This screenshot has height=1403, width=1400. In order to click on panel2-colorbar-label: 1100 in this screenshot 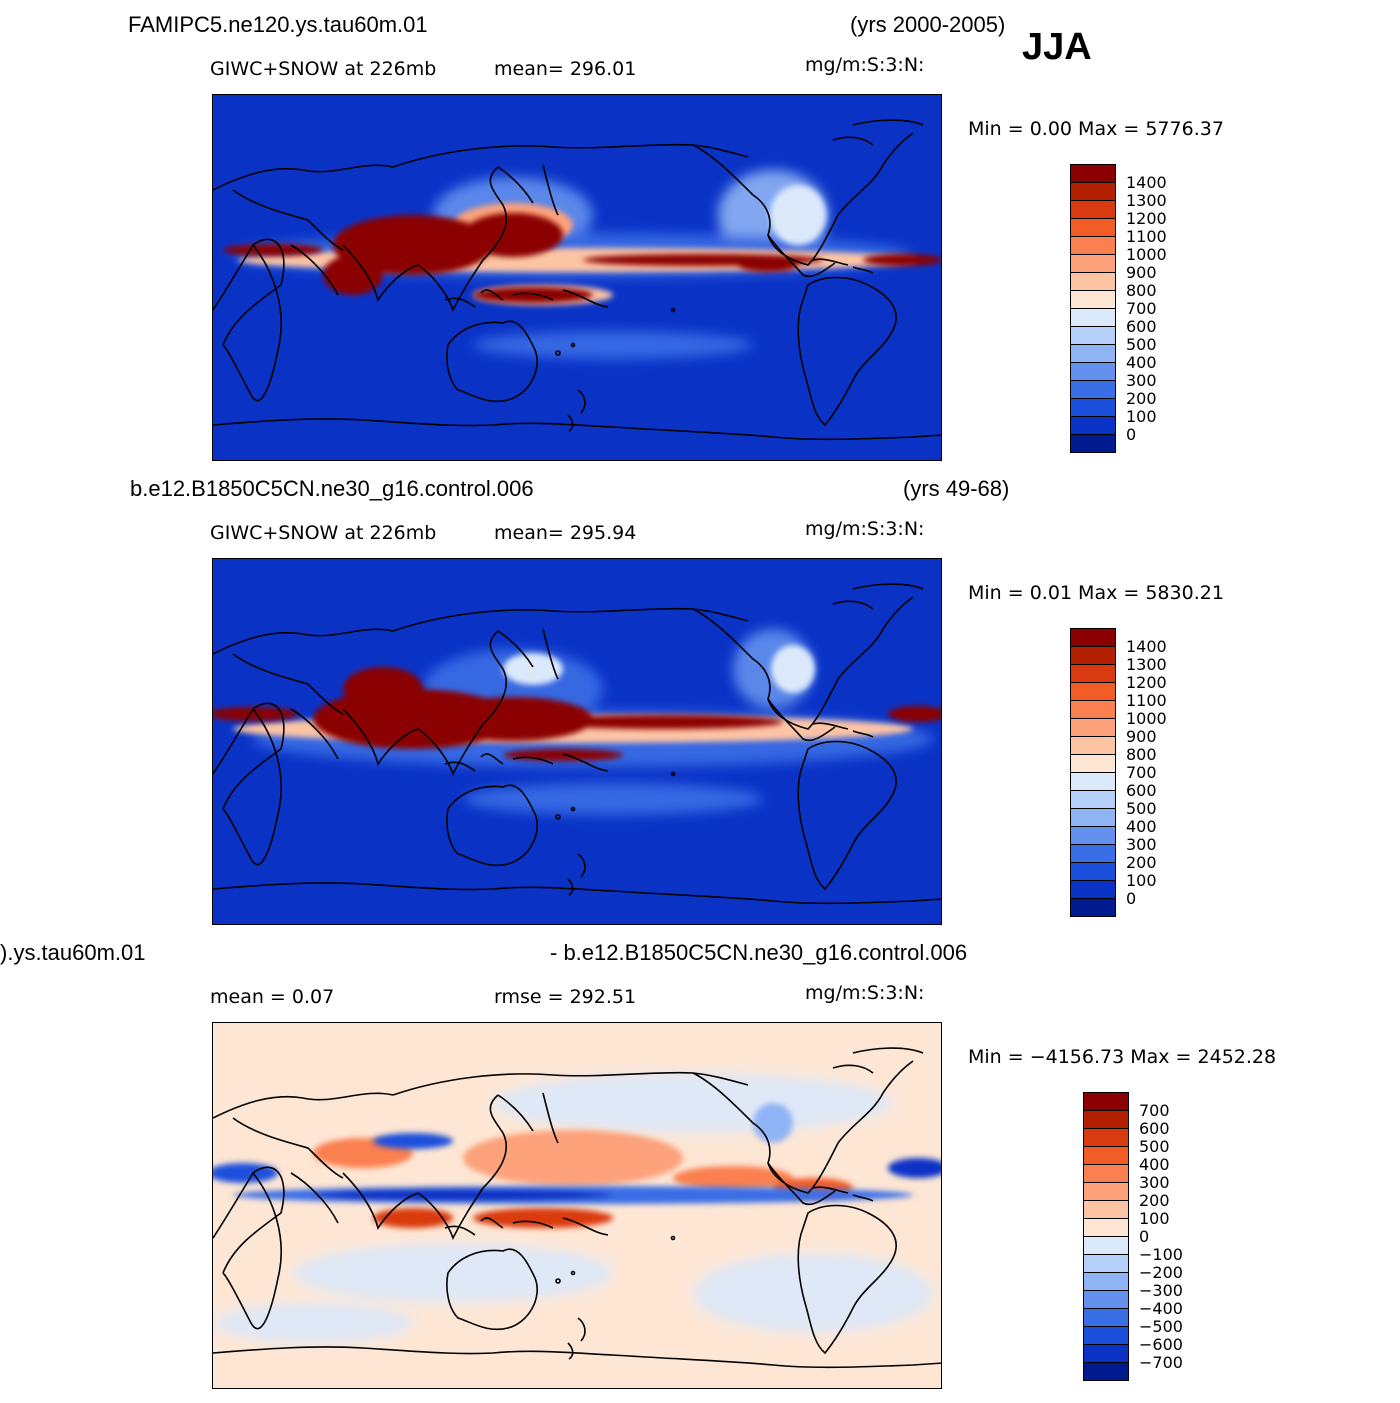, I will do `click(1146, 700)`.